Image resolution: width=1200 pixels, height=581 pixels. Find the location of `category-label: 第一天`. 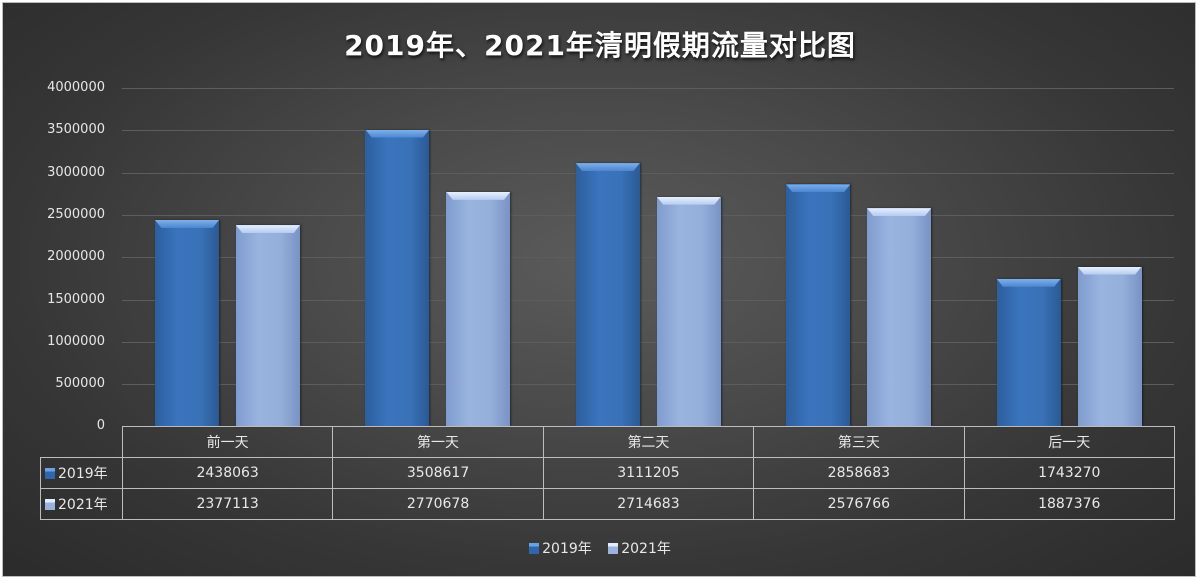

category-label: 第一天 is located at coordinates (438, 442).